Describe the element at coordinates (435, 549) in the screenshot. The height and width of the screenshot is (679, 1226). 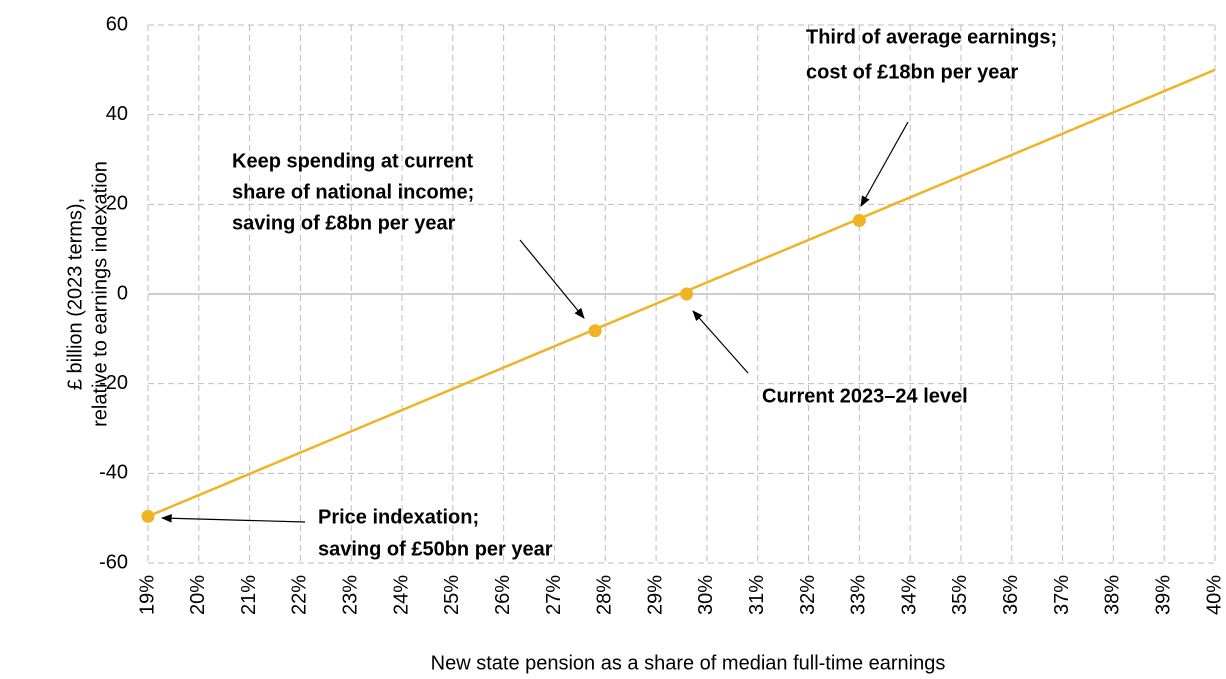
I see `annotation: saving of £50bn per year` at that location.